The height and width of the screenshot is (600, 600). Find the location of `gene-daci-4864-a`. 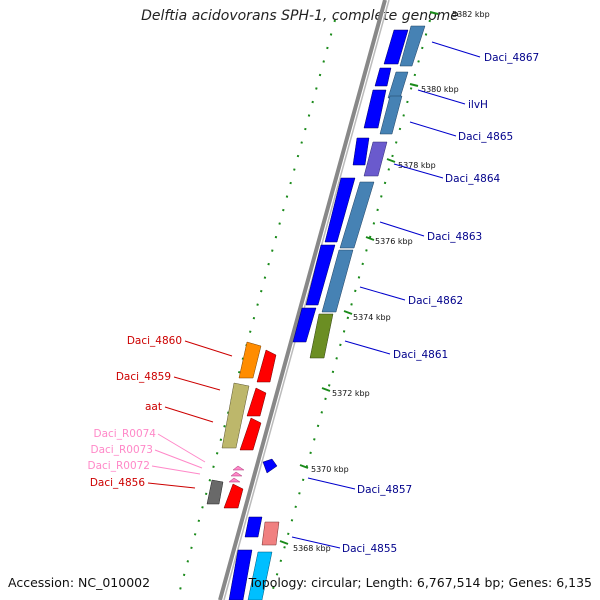

gene-daci-4864-a is located at coordinates (361, 151).